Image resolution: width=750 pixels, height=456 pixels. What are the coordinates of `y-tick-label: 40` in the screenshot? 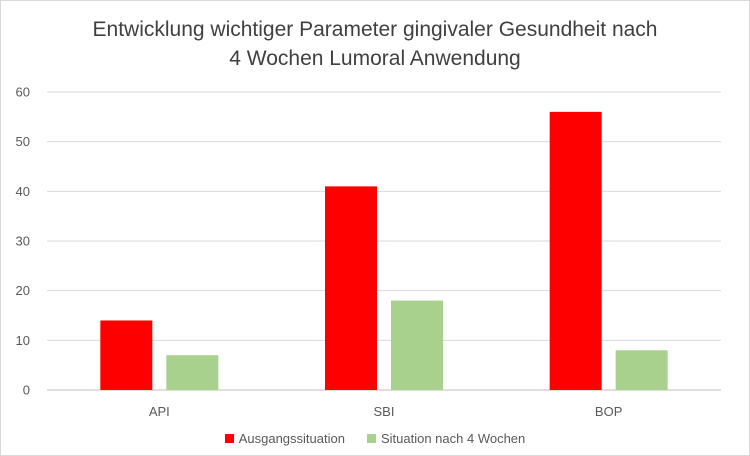 It's located at (23, 191).